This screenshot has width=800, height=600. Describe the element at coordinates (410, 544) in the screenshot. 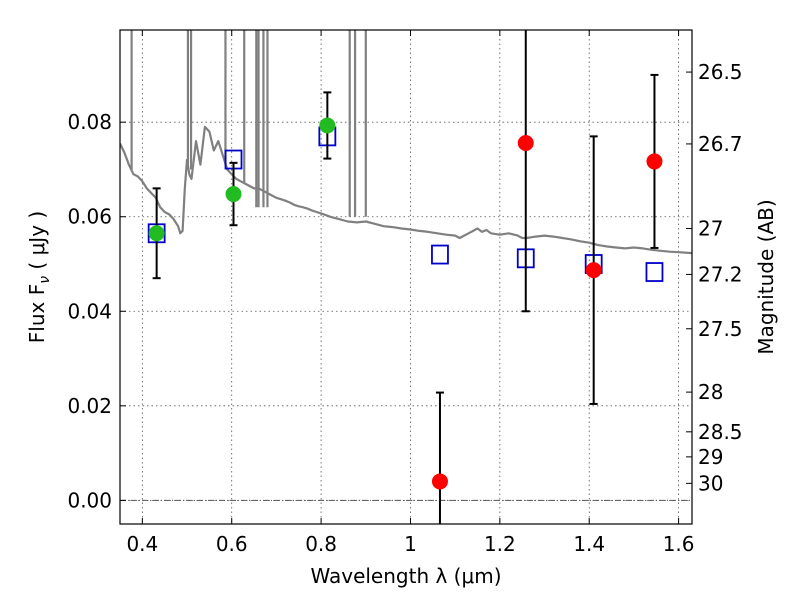

I see `x-tick-label: 1` at that location.